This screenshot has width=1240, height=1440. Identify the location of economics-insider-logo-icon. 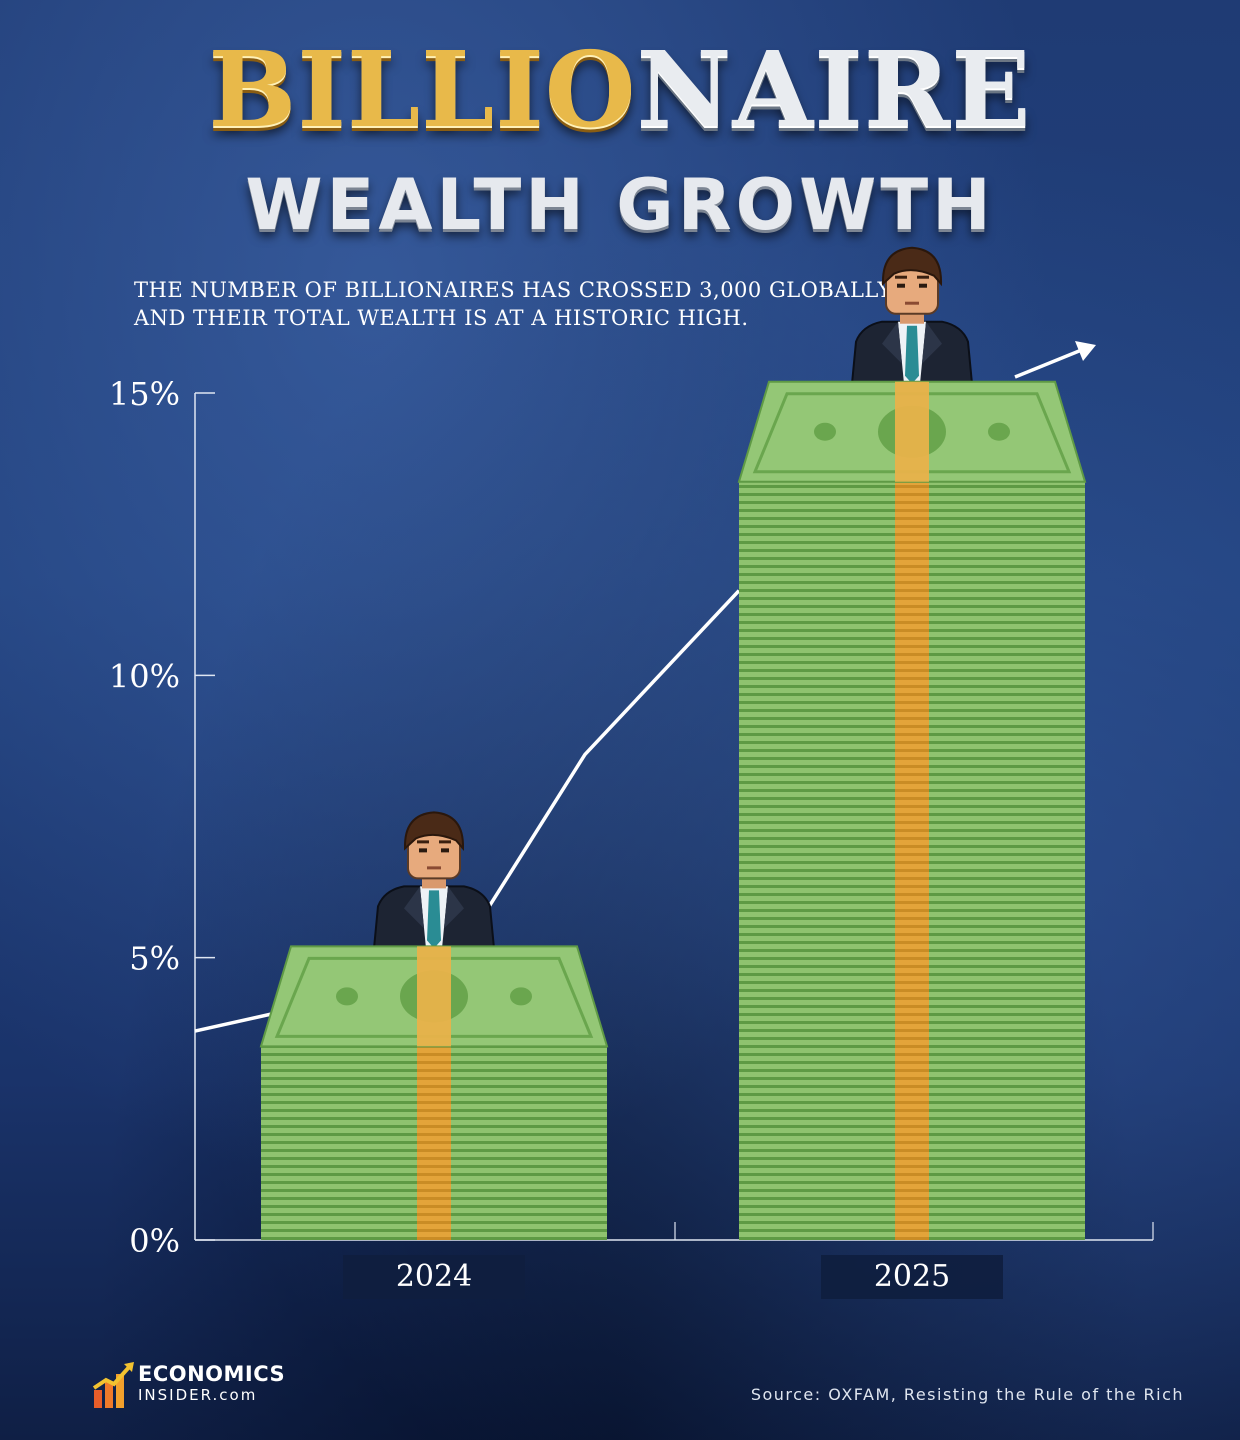
(113, 1385).